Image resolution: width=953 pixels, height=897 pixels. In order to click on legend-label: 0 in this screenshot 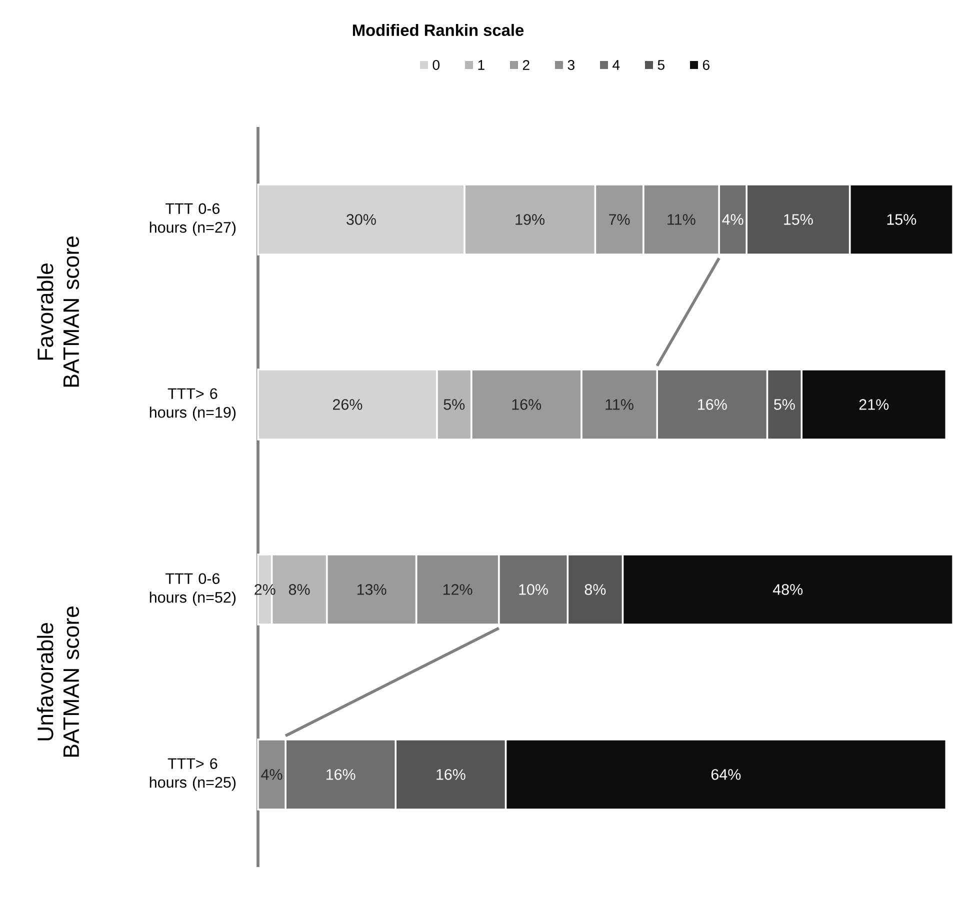, I will do `click(436, 65)`.